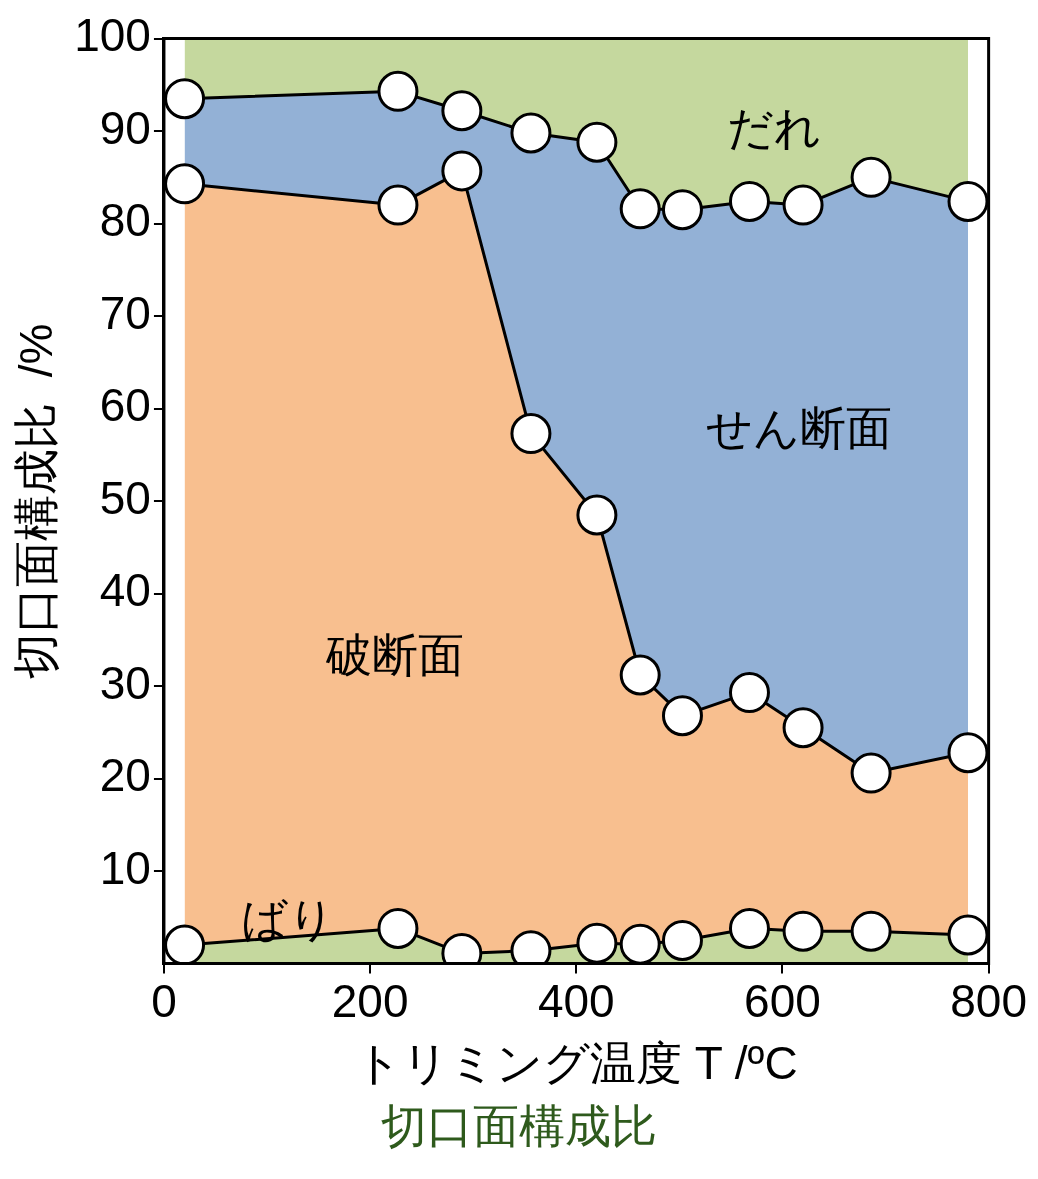 This screenshot has width=1038, height=1179. Describe the element at coordinates (125, 682) in the screenshot. I see `y-tick-label: 30` at that location.